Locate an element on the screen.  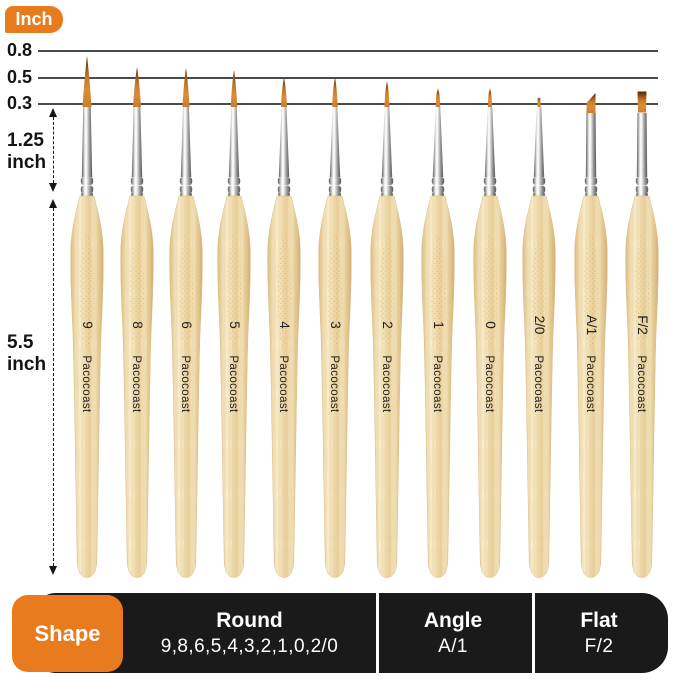
bristle-length-unit: inch is located at coordinates (27, 162).